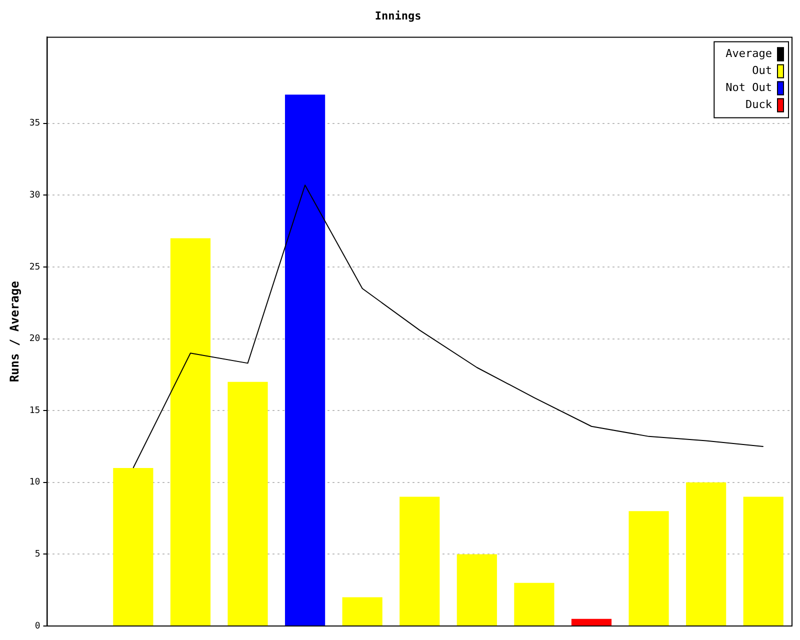 The height and width of the screenshot is (640, 800). Describe the element at coordinates (34, 123) in the screenshot. I see `y-tick-label: 35` at that location.